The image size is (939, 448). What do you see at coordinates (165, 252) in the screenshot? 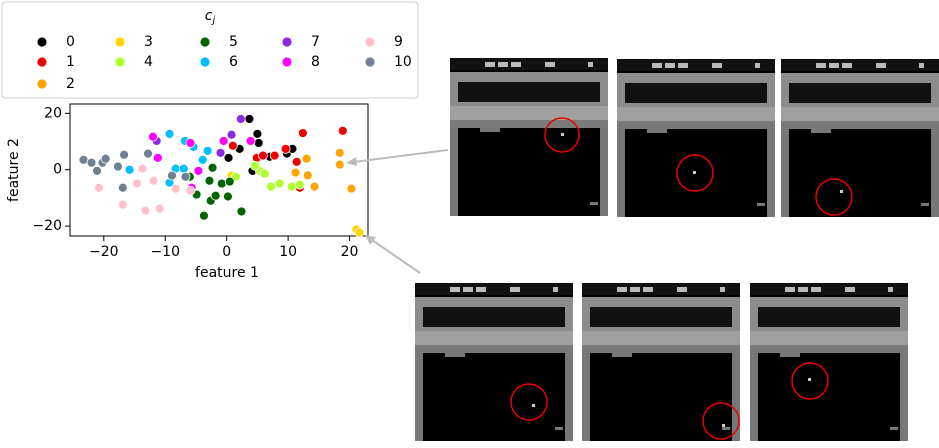
I see `x-tick-label: −10` at bounding box center [165, 252].